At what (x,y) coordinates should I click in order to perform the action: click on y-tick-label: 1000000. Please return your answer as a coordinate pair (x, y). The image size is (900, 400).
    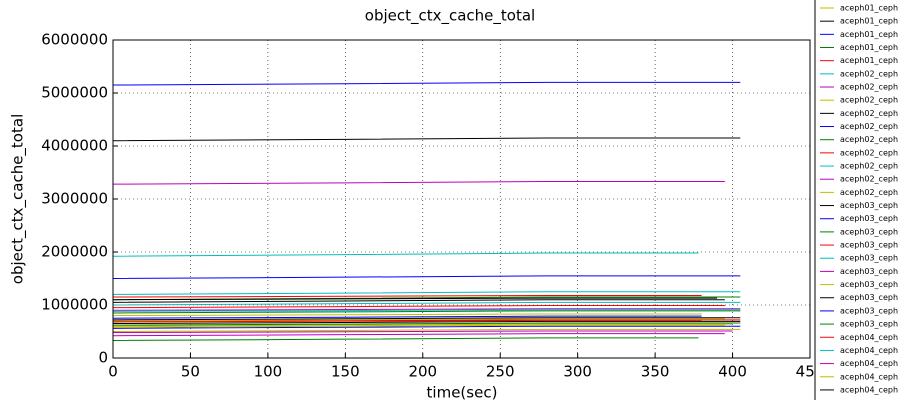
    Looking at the image, I should click on (74, 305).